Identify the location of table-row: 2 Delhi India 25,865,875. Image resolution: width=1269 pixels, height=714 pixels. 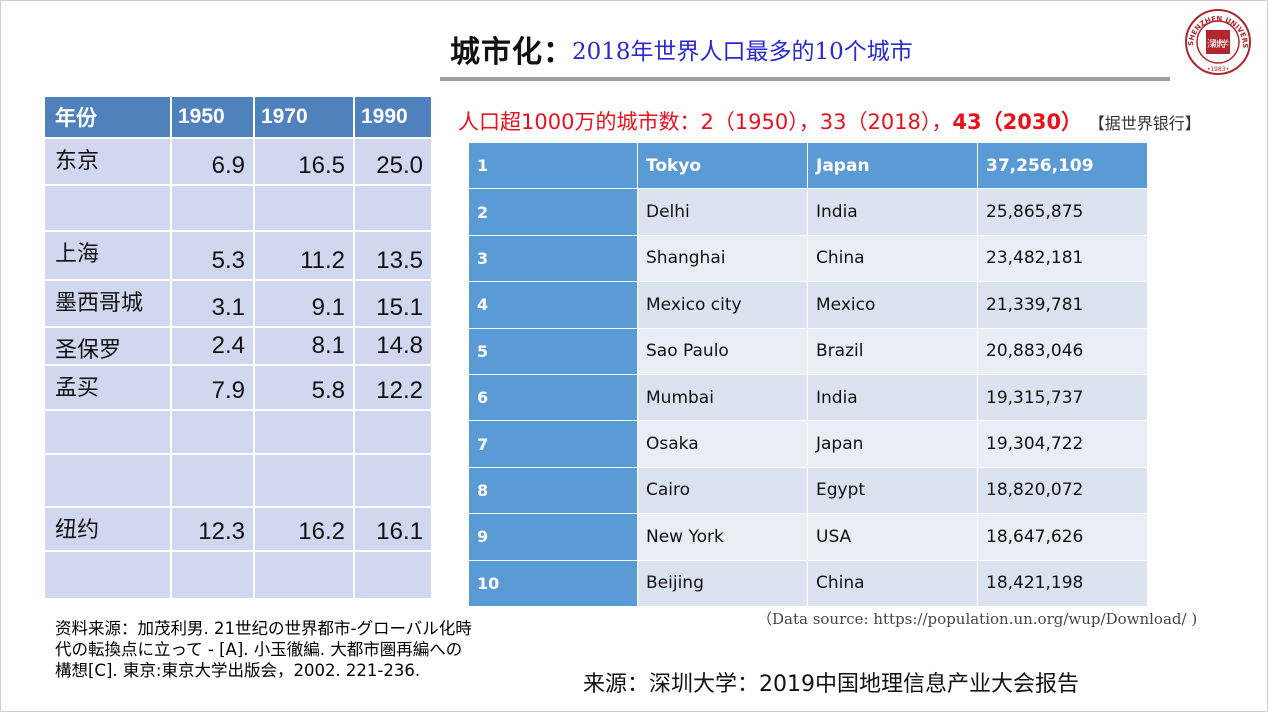
(808, 212).